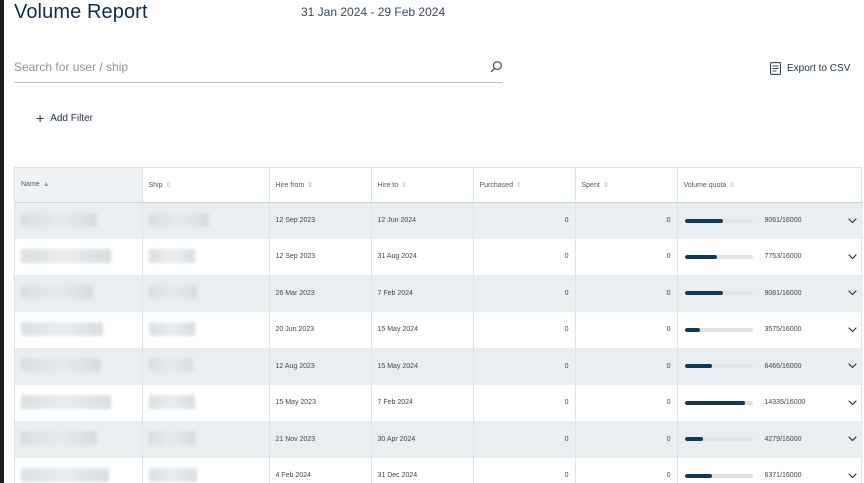  Describe the element at coordinates (422, 470) in the screenshot. I see `cell-hire-to: 31 Dec 2024` at that location.